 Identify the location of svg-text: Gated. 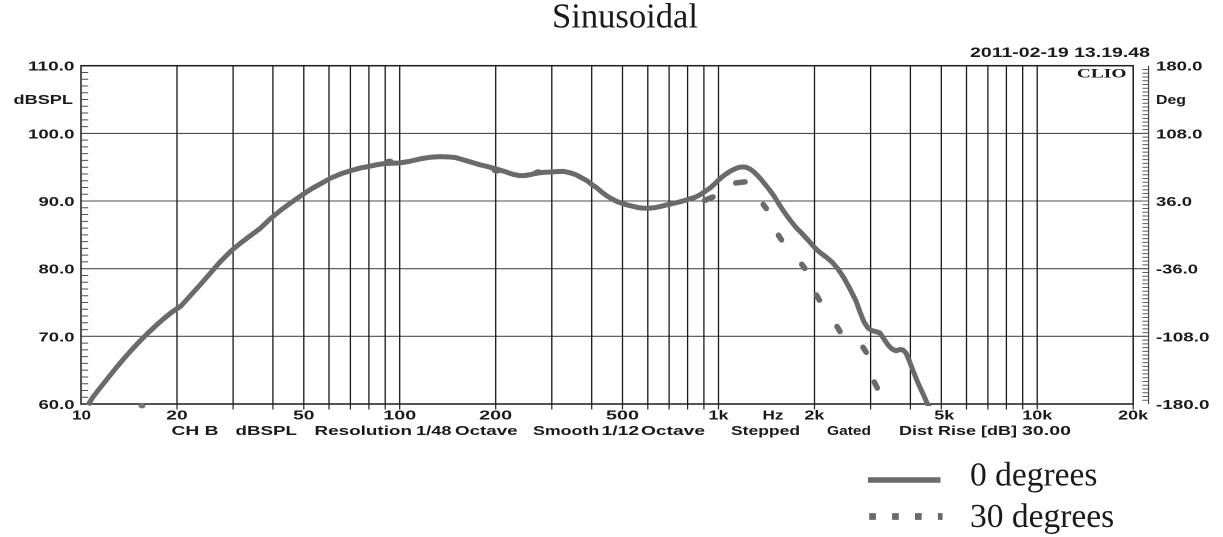
(849, 431).